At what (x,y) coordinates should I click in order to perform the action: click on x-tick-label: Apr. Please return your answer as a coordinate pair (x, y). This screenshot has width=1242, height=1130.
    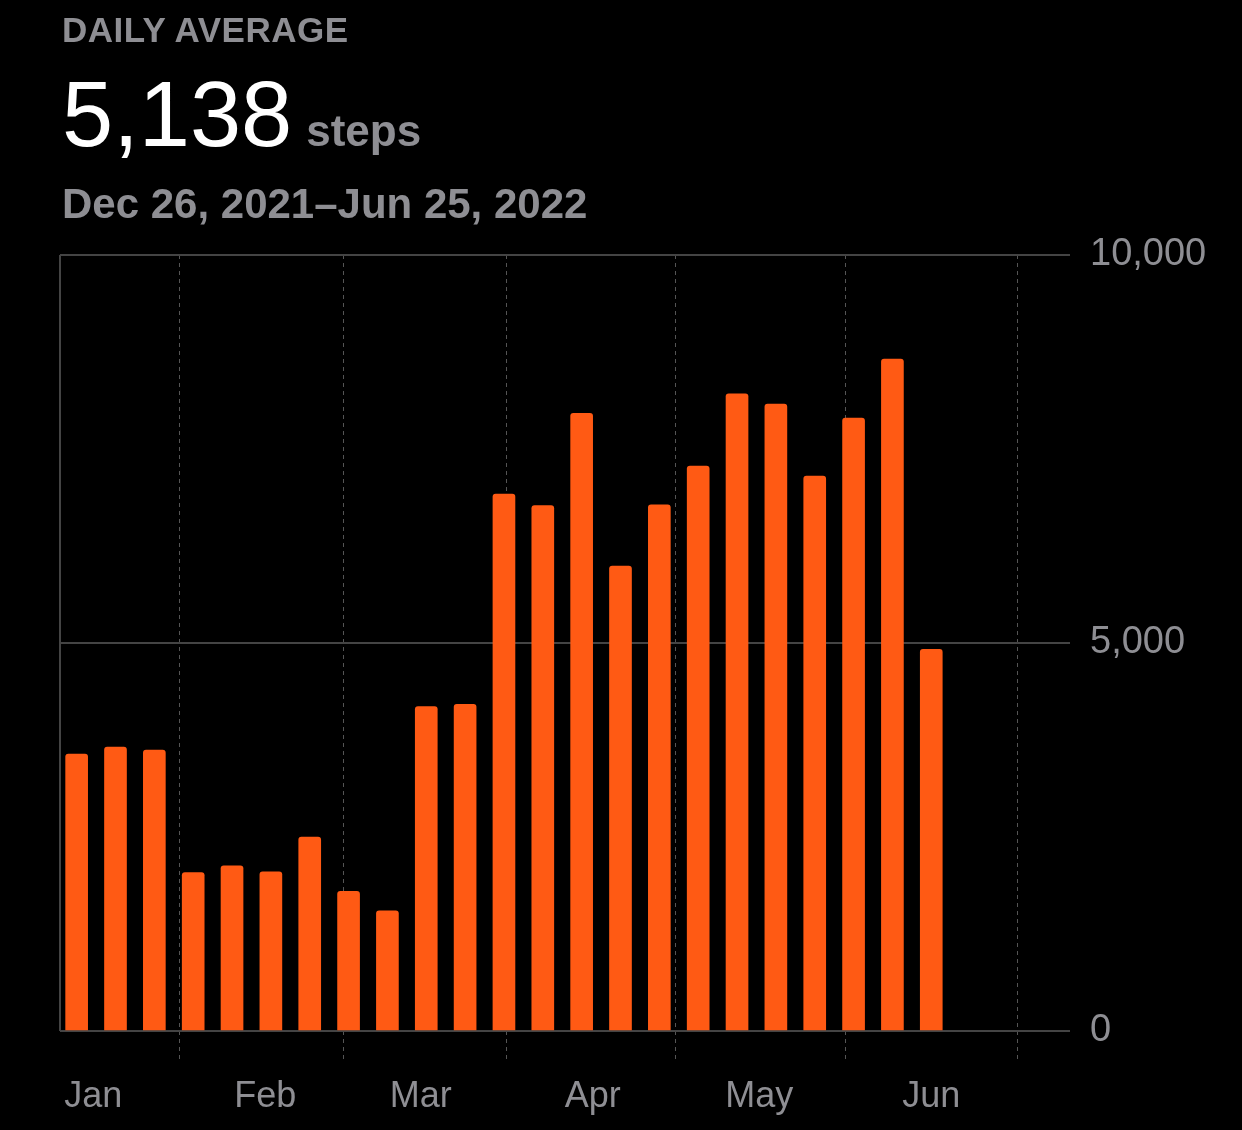
    Looking at the image, I should click on (592, 1094).